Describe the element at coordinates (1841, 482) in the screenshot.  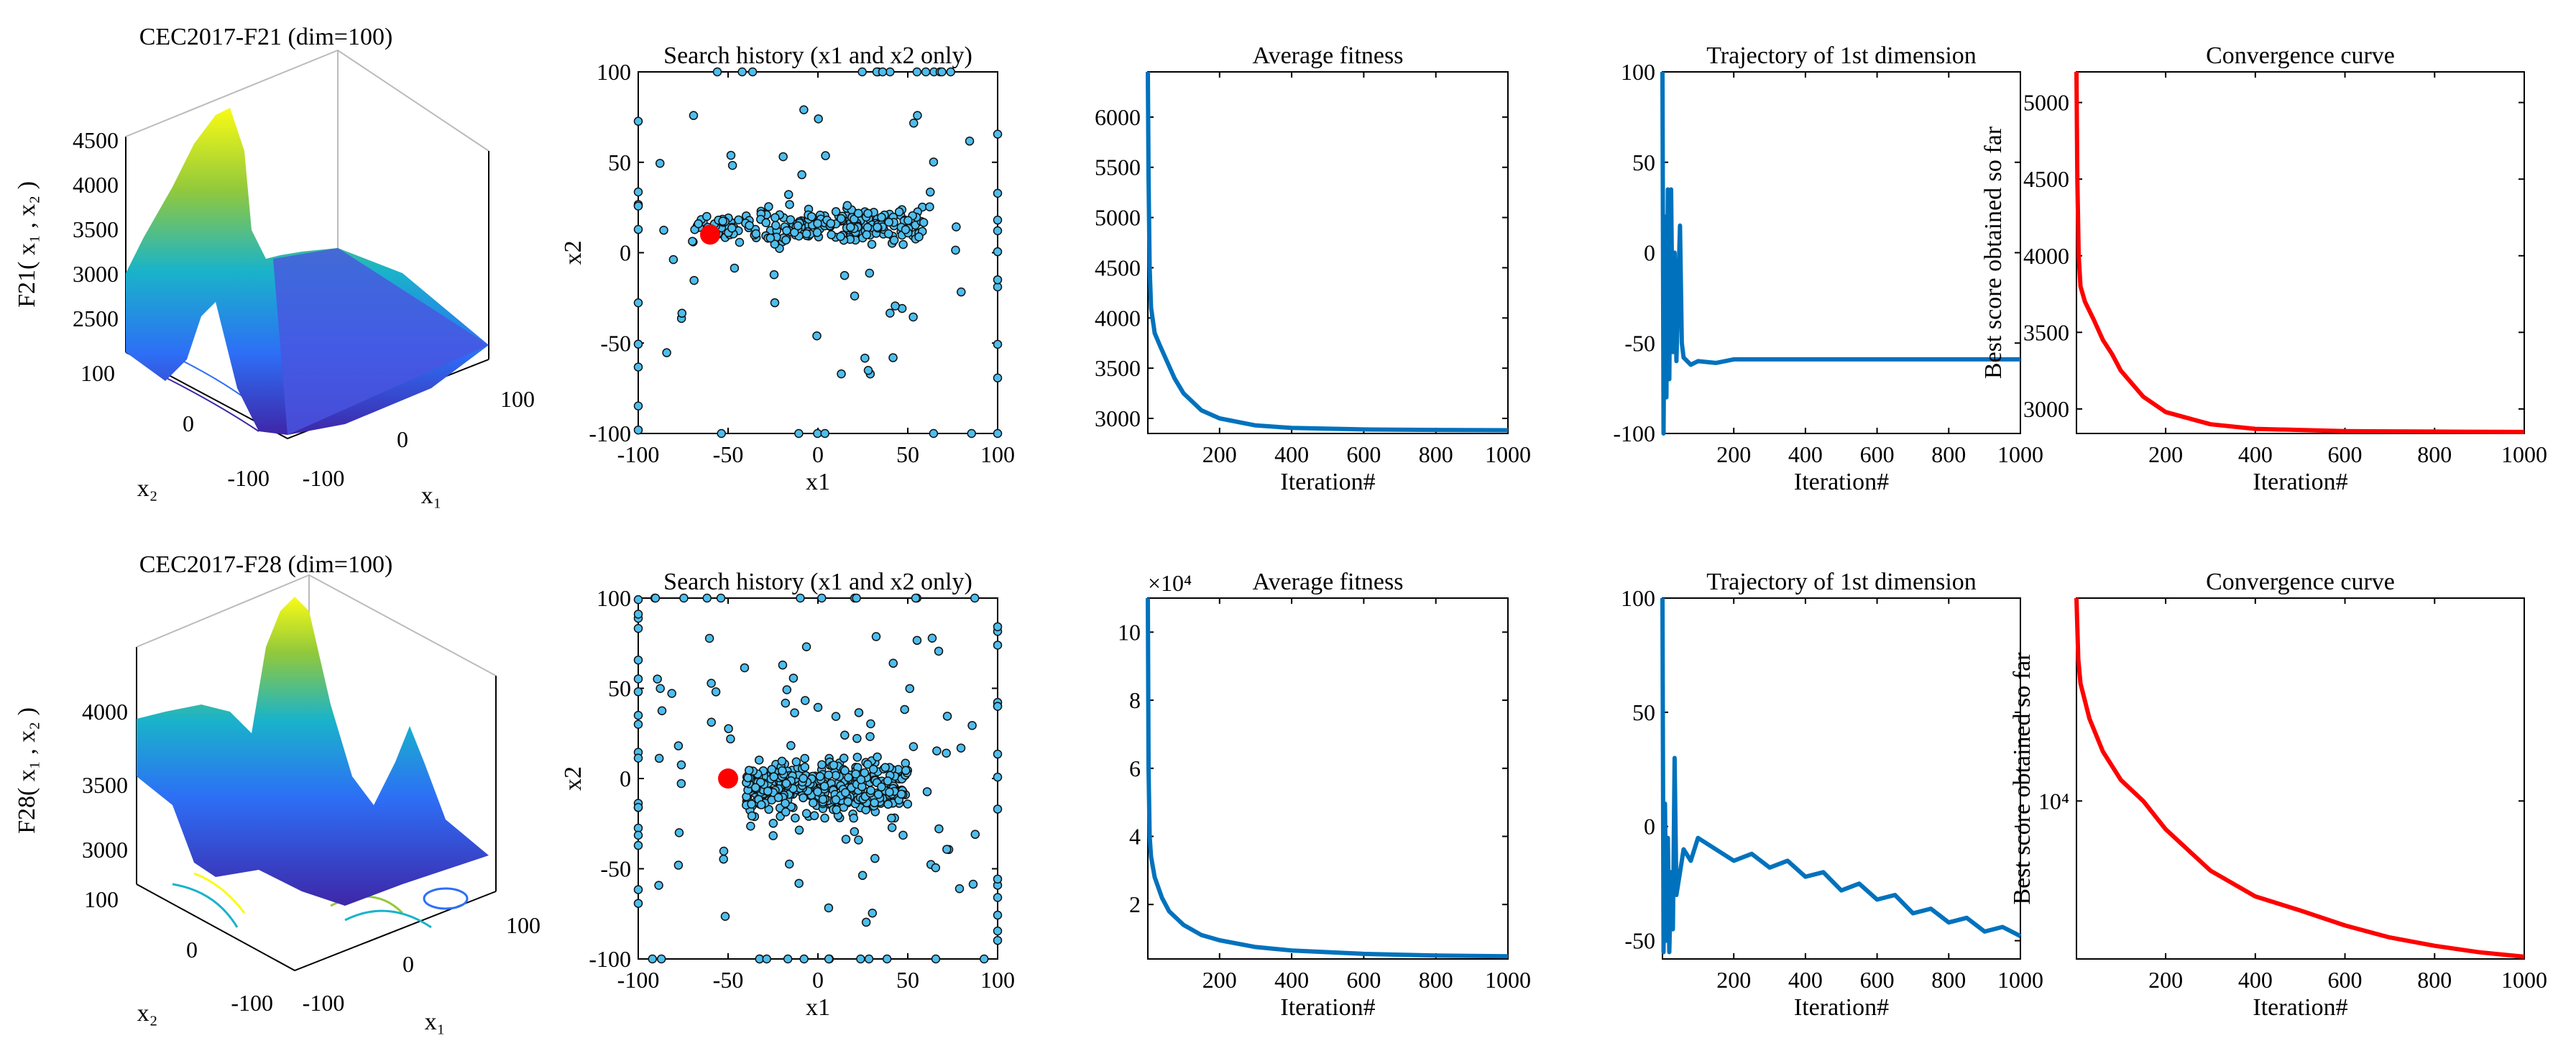
I see `x-axis-label: Iteration#` at that location.